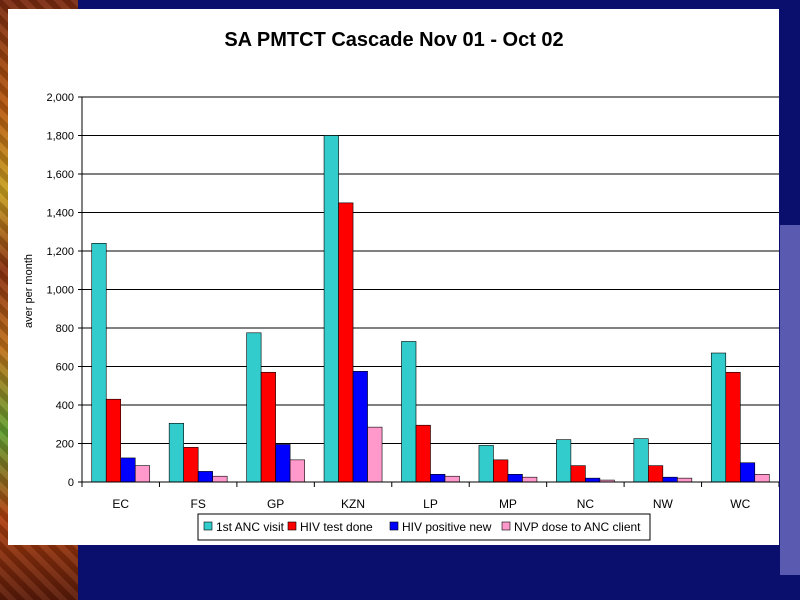 This screenshot has height=600, width=800. Describe the element at coordinates (60, 291) in the screenshot. I see `y-tick-label: 1,000` at that location.